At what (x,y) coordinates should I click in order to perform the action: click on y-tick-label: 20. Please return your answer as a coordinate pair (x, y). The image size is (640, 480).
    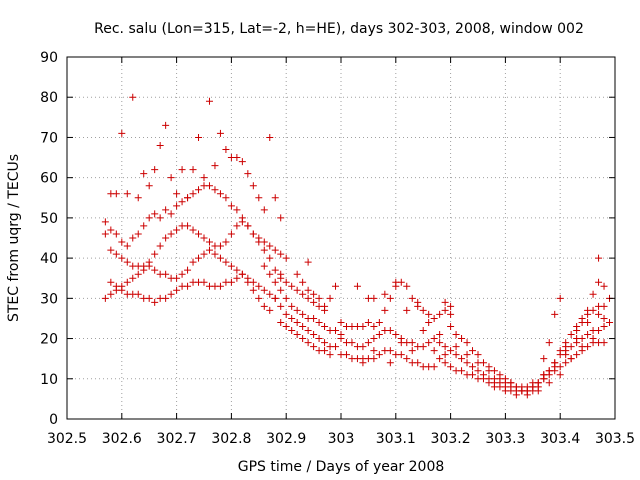
    Looking at the image, I should click on (49, 340).